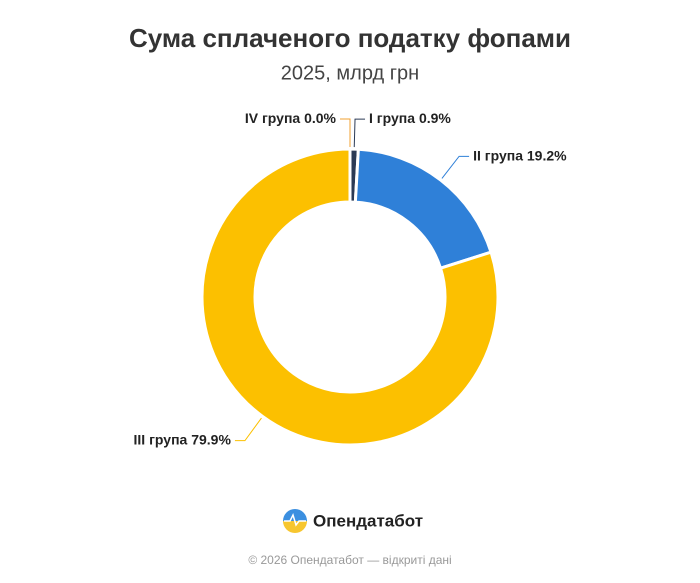 Image resolution: width=700 pixels, height=583 pixels. Describe the element at coordinates (161, 439) in the screenshot. I see `slice-category: III група` at that location.